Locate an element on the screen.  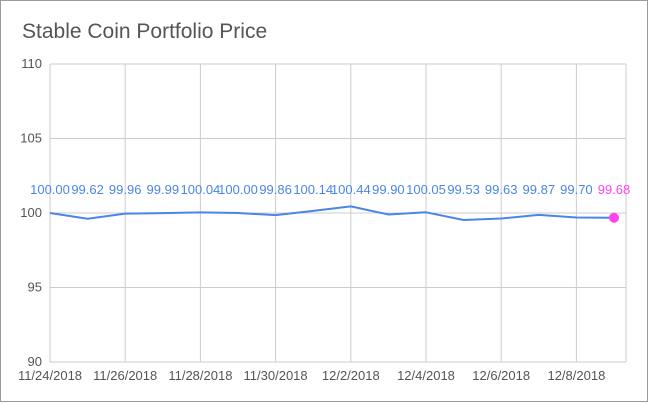
x-tick-label: 12/4/2018 is located at coordinates (426, 375).